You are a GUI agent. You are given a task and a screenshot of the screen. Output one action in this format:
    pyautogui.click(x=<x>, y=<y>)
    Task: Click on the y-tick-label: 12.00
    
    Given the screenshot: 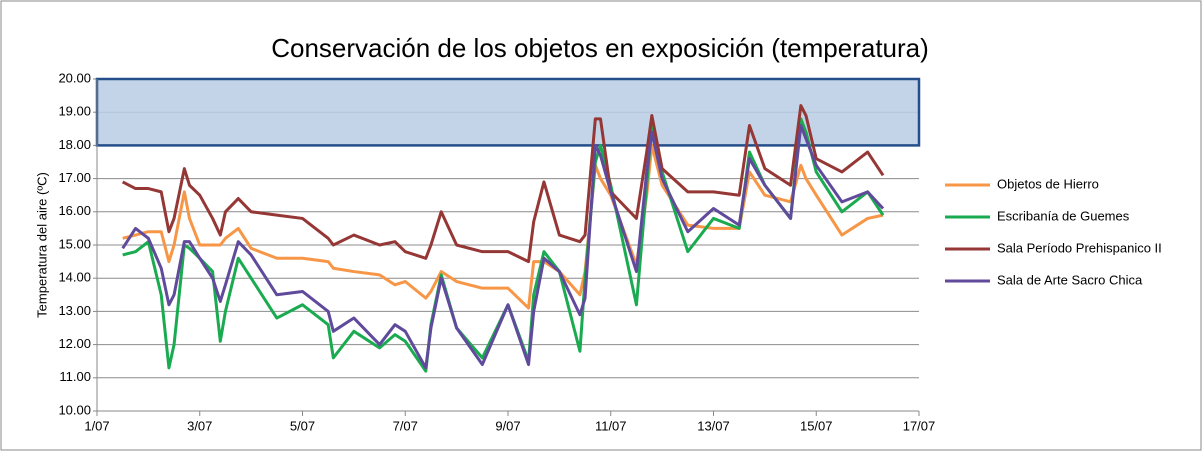 What is the action you would take?
    pyautogui.click(x=74, y=343)
    